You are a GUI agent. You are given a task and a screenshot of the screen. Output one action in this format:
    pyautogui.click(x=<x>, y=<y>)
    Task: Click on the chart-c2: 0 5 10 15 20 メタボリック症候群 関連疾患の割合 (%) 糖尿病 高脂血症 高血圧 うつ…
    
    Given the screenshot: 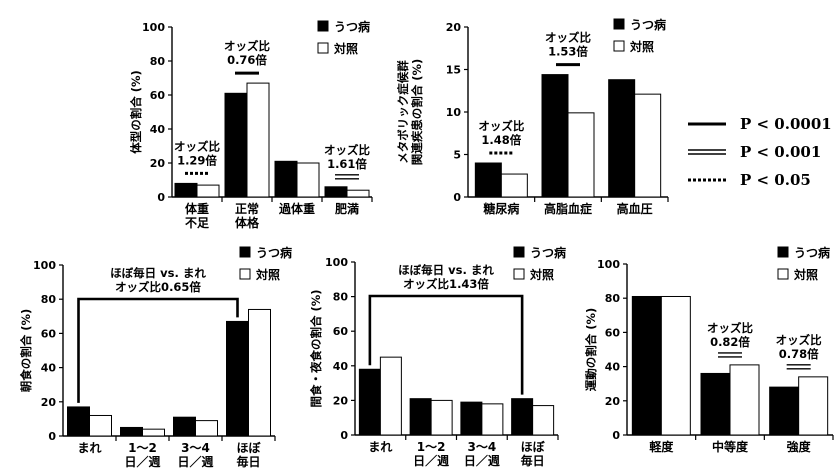 What is the action you would take?
    pyautogui.click(x=532, y=116)
    